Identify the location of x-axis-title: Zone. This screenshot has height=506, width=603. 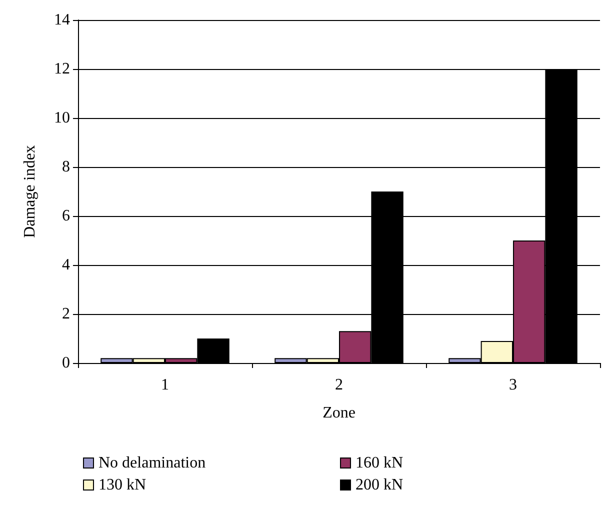
(339, 413).